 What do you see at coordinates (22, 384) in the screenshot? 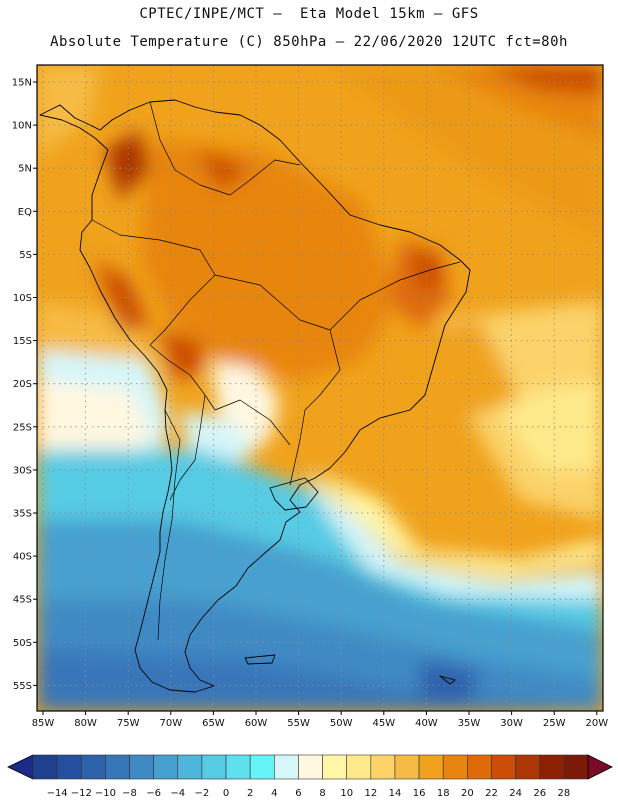
I see `lat-label: 20S` at bounding box center [22, 384].